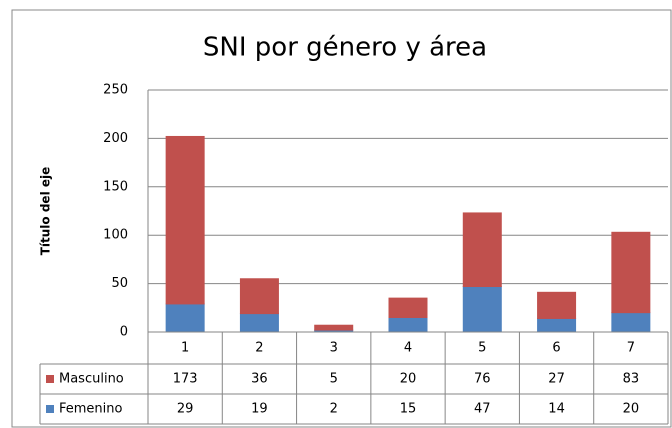  What do you see at coordinates (556, 348) in the screenshot?
I see `x-tick-label: 6` at bounding box center [556, 348].